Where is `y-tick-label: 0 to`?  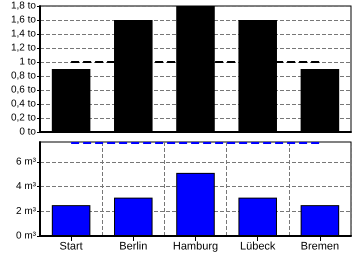 y-tick-label: 0 to is located at coordinates (27, 132).